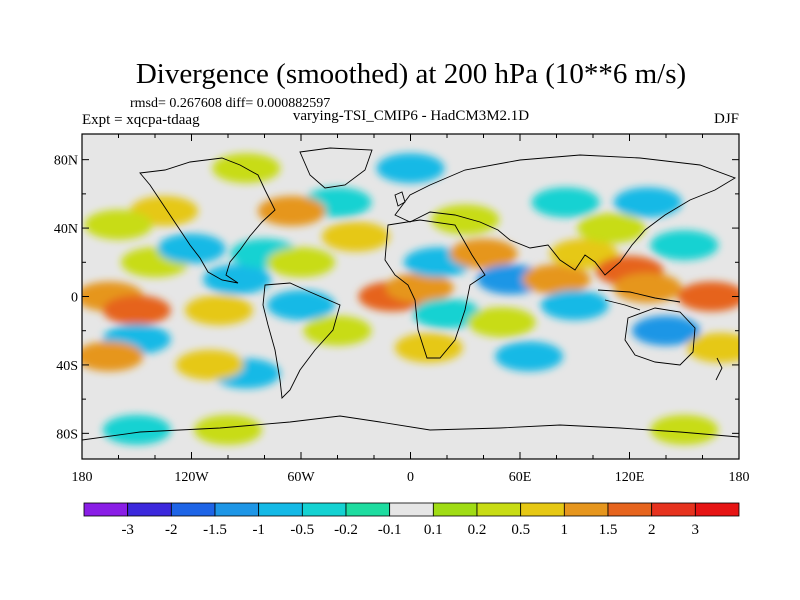  Describe the element at coordinates (230, 103) in the screenshot. I see `stats-label: rmsd= 0.267608 diff= 0.000882597` at that location.